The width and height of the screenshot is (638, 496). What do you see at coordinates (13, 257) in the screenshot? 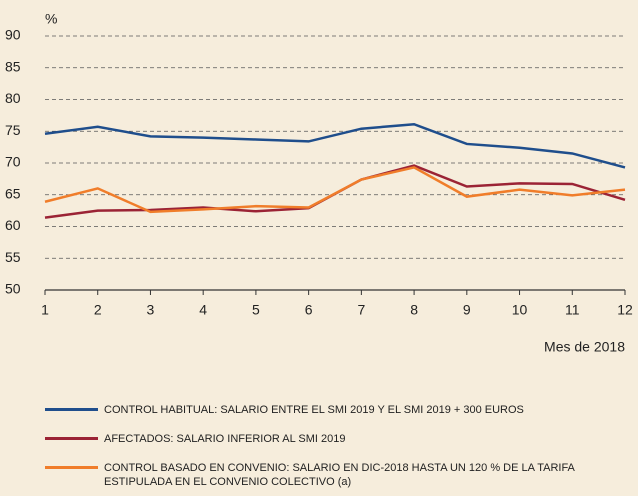
I see `y-tick-label: 55` at bounding box center [13, 257].